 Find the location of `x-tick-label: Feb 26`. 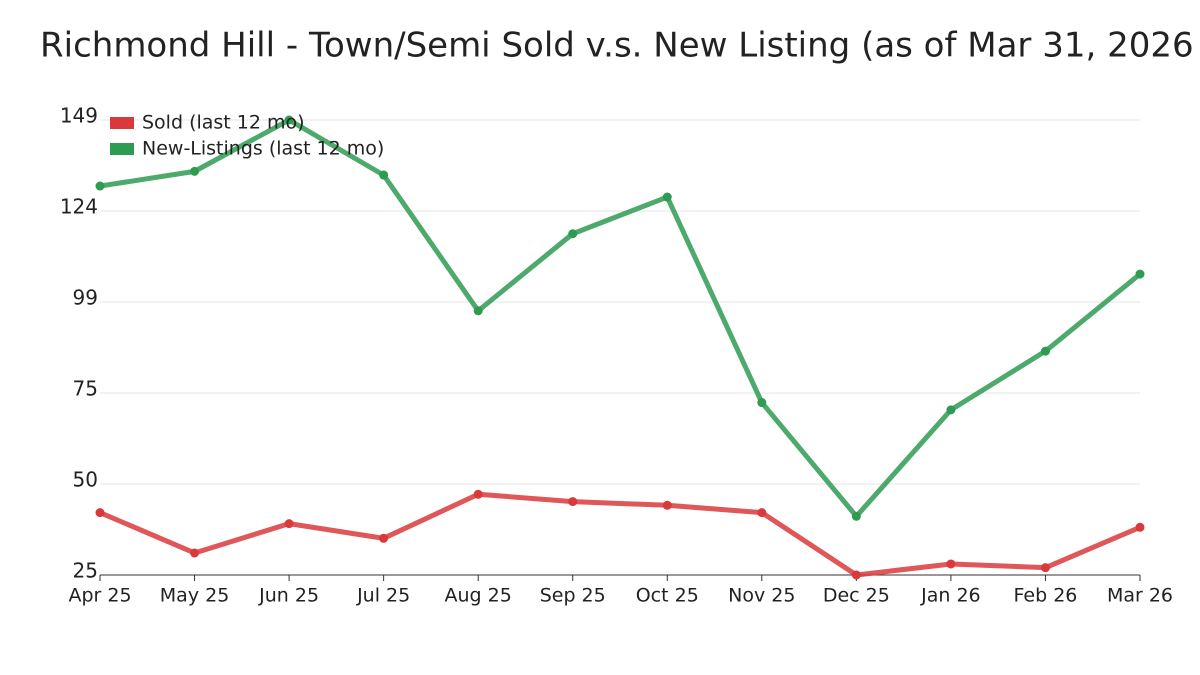

x-tick-label: Feb 26 is located at coordinates (1046, 596).